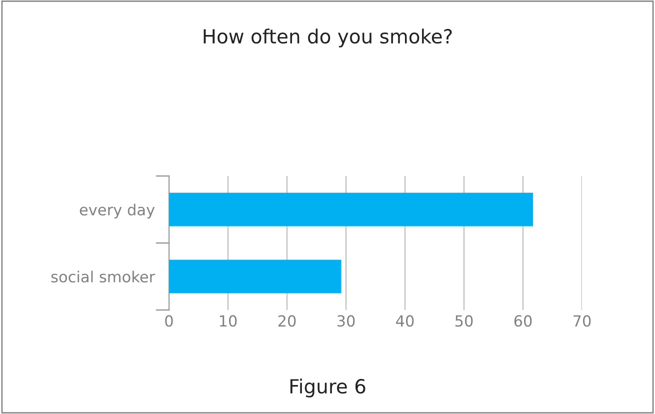 Image resolution: width=655 pixels, height=414 pixels. Describe the element at coordinates (117, 211) in the screenshot. I see `y-tick-label: every day` at that location.